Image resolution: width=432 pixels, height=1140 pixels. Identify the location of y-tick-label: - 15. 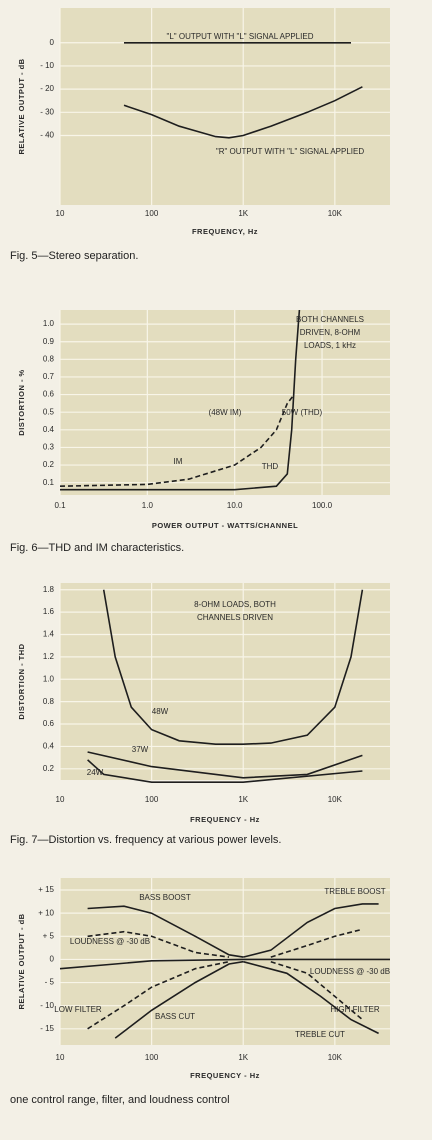
(47, 1028).